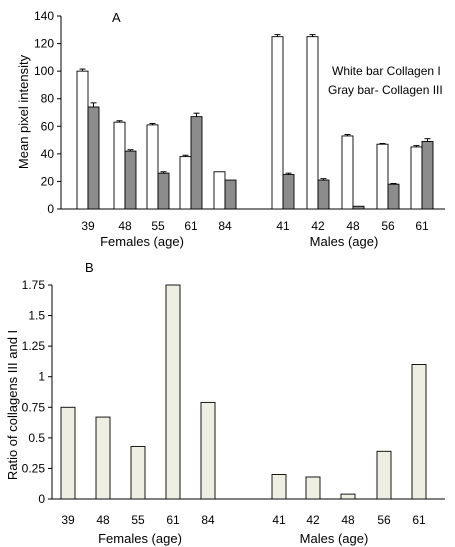 The image size is (455, 547). I want to click on panel-b-y-tick-label: 0.5, so click(36, 438).